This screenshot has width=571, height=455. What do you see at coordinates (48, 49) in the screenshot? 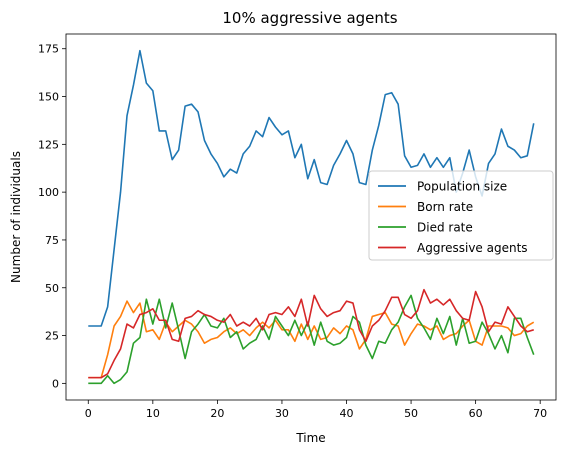
I see `y-tick-label: 175` at bounding box center [48, 49].